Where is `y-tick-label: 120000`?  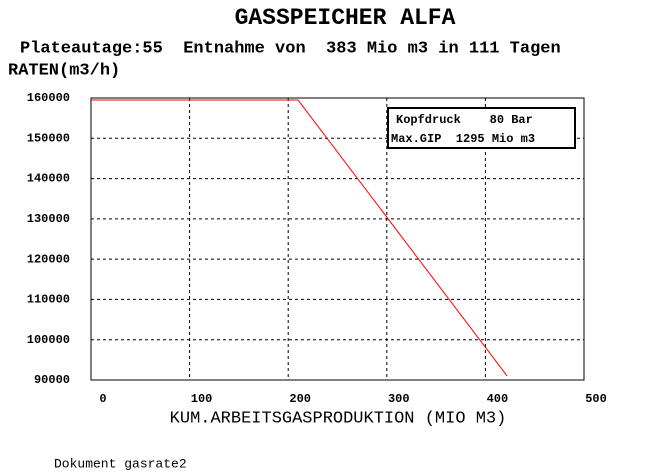
y-tick-label: 120000 is located at coordinates (48, 259).